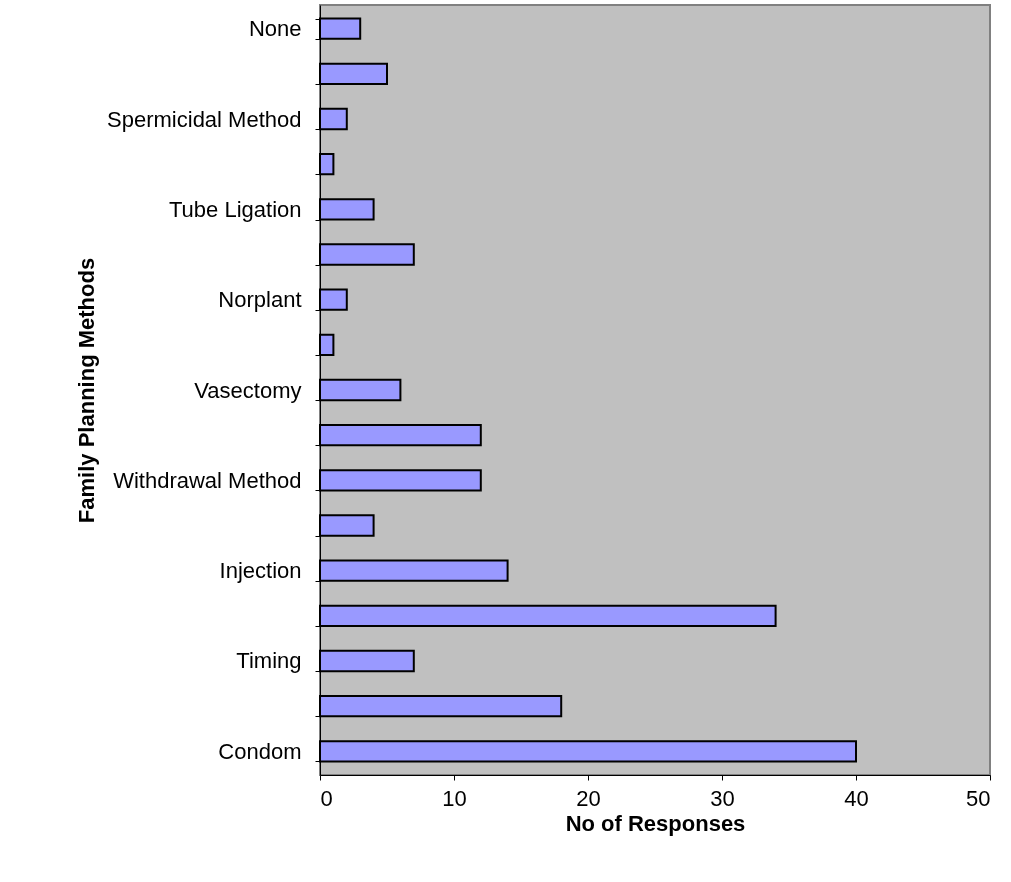 The width and height of the screenshot is (1011, 882). Describe the element at coordinates (978, 798) in the screenshot. I see `x-tick-label: 50` at that location.